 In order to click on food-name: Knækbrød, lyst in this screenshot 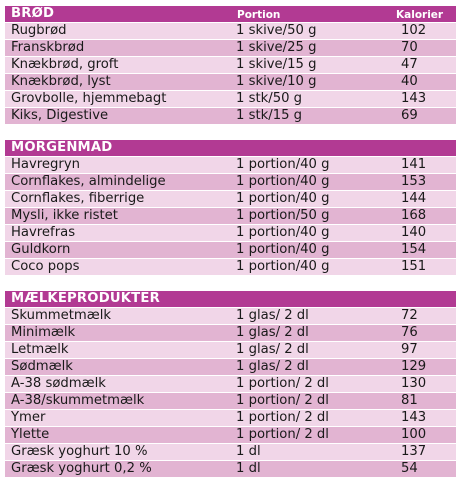, I will do `click(61, 81)`.